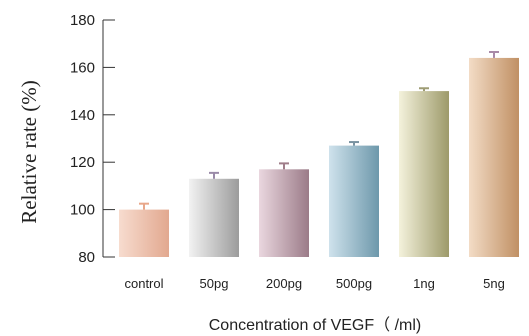 Image resolution: width=529 pixels, height=336 pixels. What do you see at coordinates (143, 283) in the screenshot?
I see `x-tick-label-control: control` at bounding box center [143, 283].